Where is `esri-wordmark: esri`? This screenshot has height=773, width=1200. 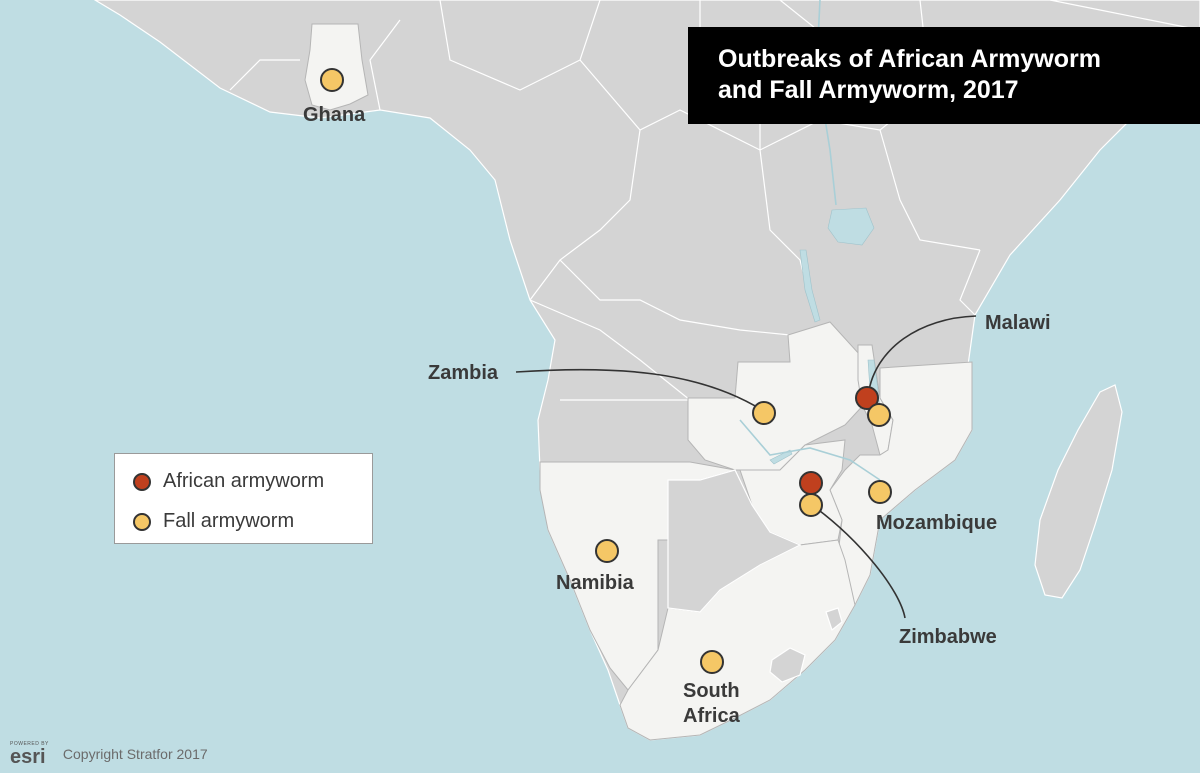 esri-wordmark: esri is located at coordinates (28, 757).